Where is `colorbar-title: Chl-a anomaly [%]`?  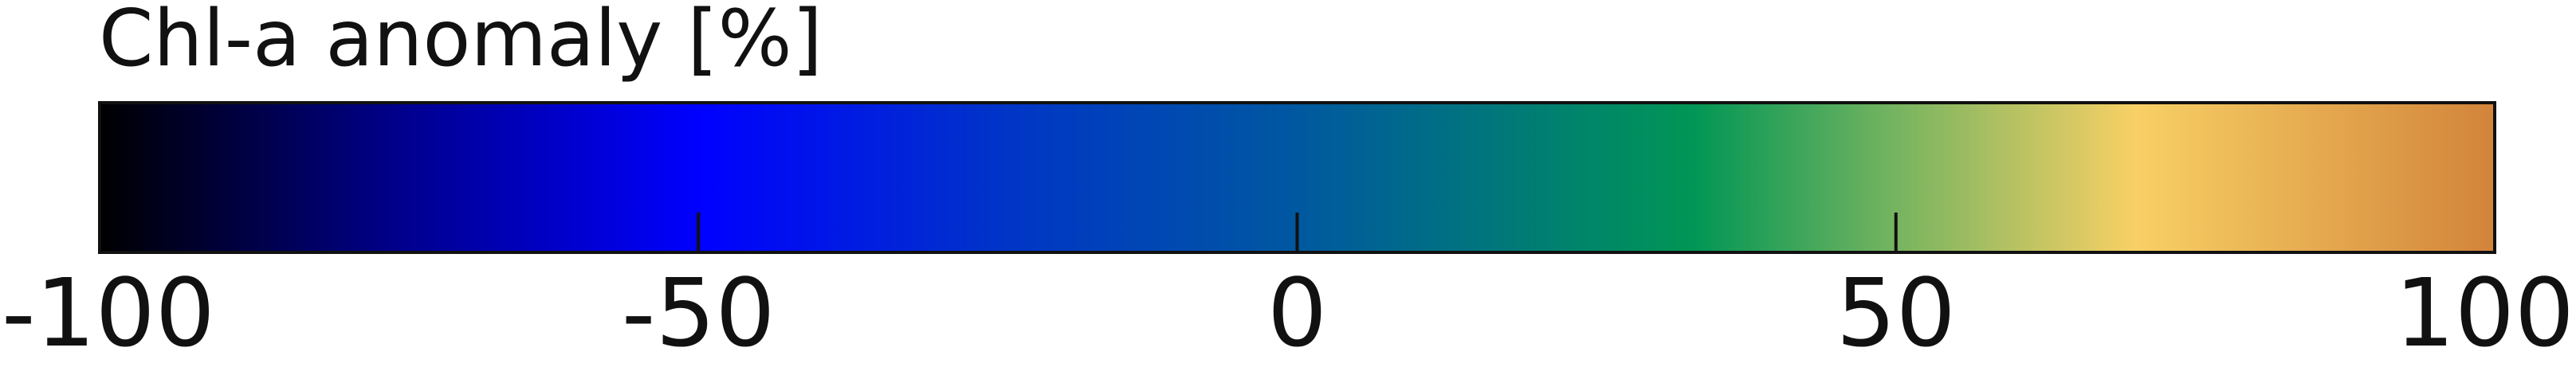
colorbar-title: Chl-a anomaly [%] is located at coordinates (461, 42).